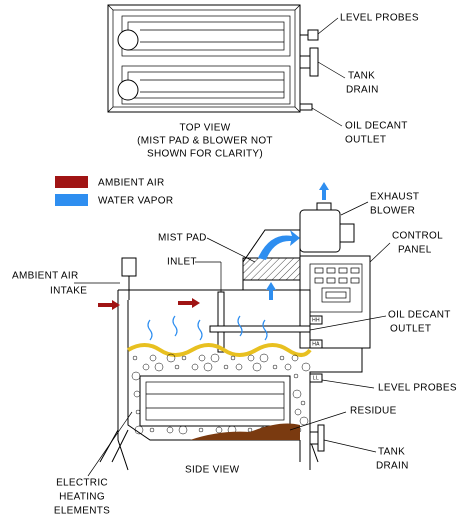 Image resolution: width=474 pixels, height=521 pixels. Describe the element at coordinates (212, 470) in the screenshot. I see `caption: SIDE VIEW` at that location.